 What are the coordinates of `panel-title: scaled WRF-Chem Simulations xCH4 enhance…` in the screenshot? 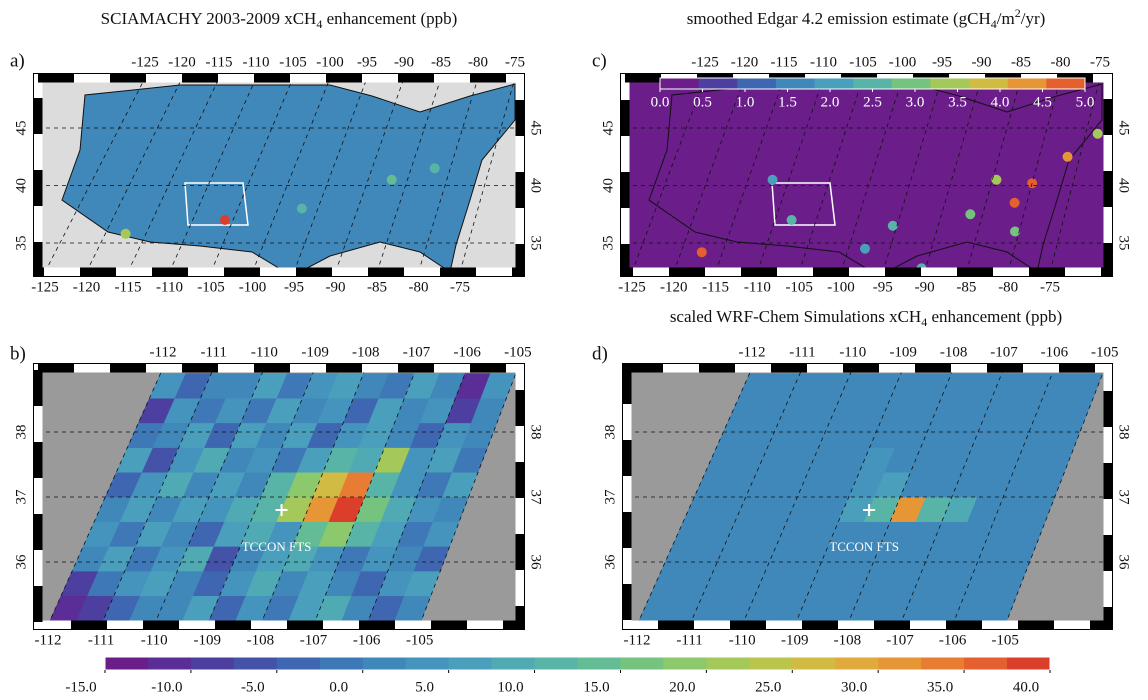 It's located at (866, 318).